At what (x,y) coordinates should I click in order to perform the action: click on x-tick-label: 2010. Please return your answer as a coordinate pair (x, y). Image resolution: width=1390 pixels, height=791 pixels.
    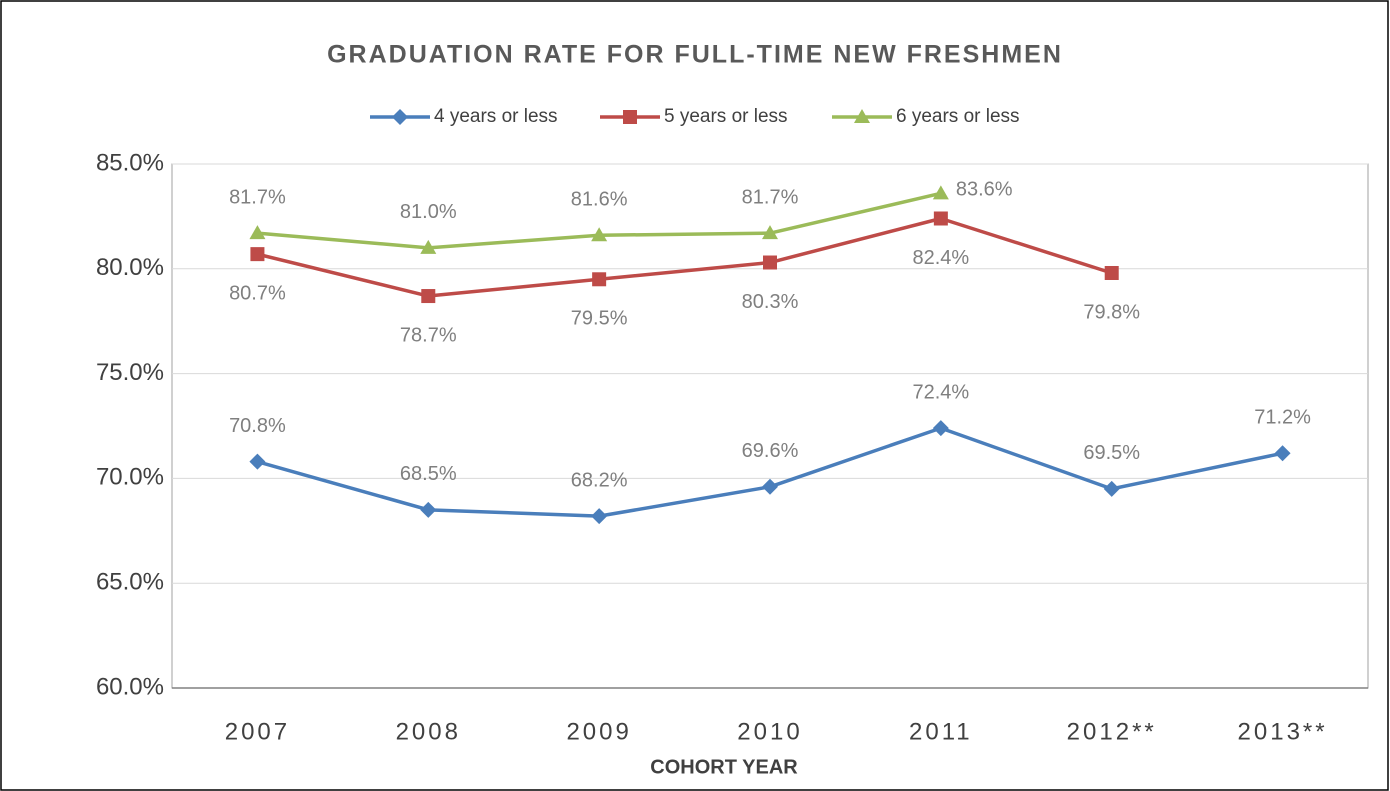
    Looking at the image, I should click on (769, 731).